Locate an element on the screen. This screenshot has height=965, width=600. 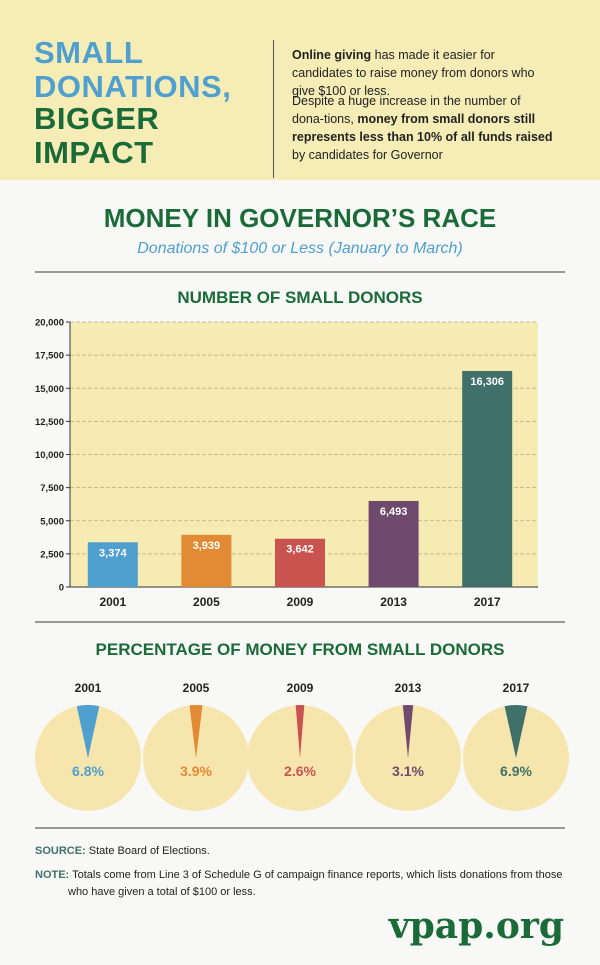
bar-data-label: 6,493 is located at coordinates (394, 512).